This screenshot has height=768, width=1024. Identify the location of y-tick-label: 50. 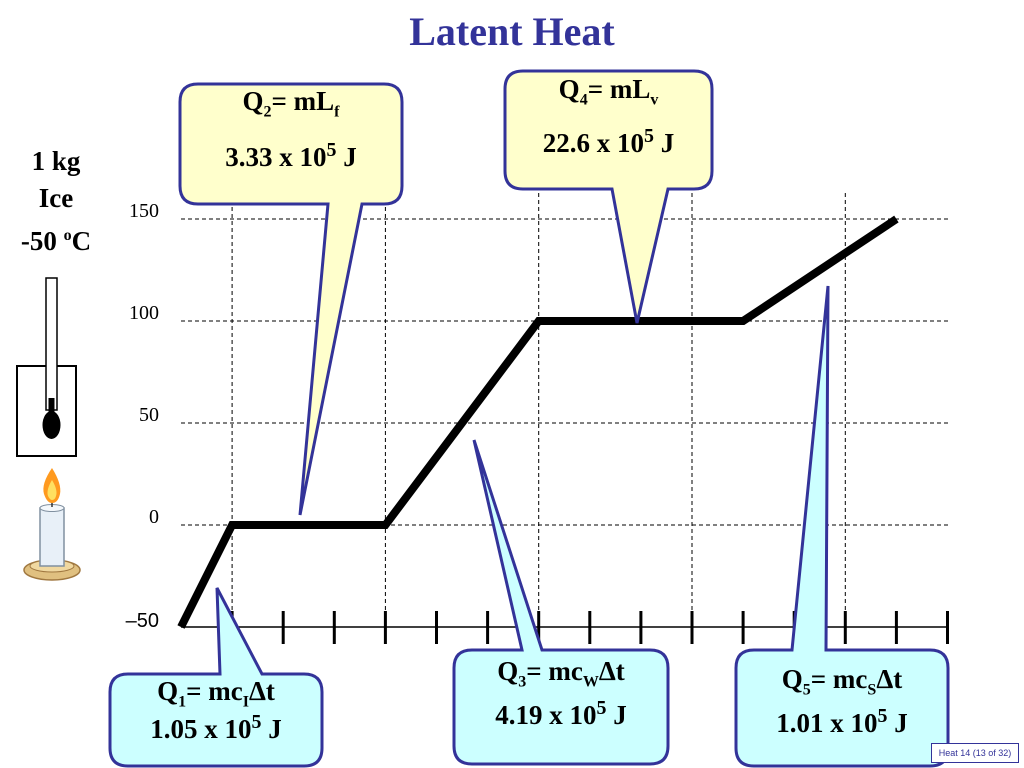
(149, 415).